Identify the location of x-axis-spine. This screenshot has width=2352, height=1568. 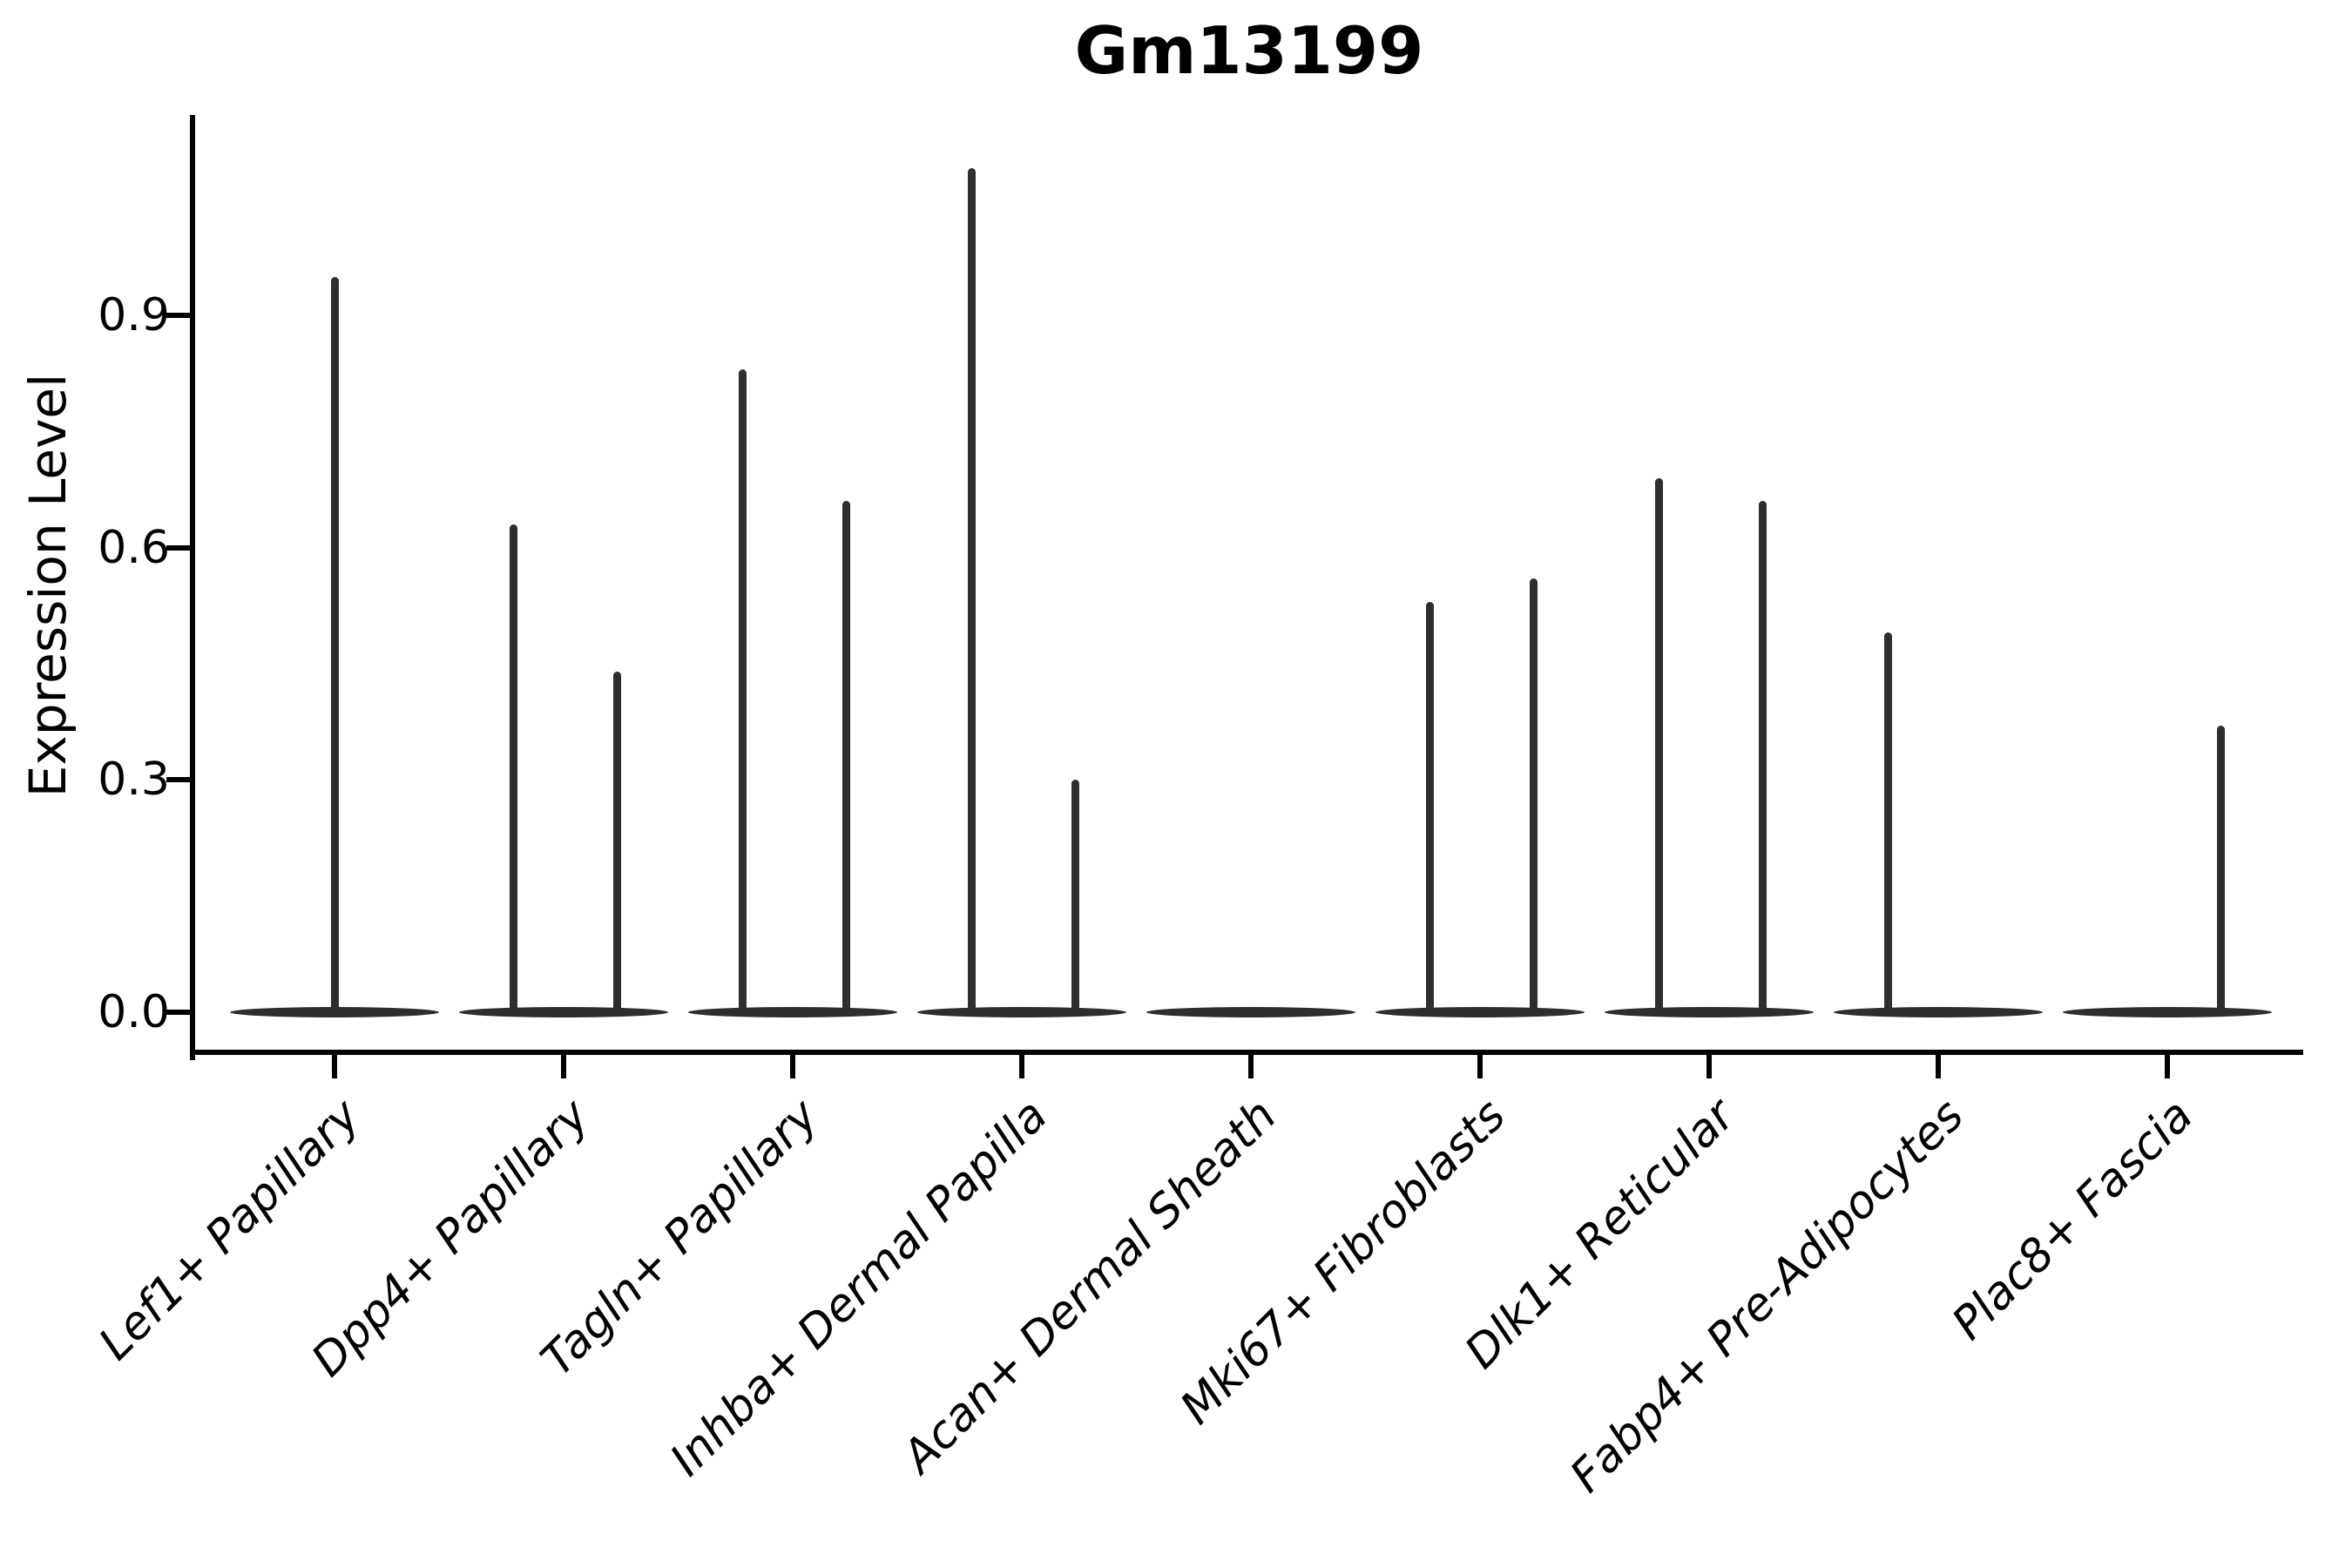
(1246, 1053).